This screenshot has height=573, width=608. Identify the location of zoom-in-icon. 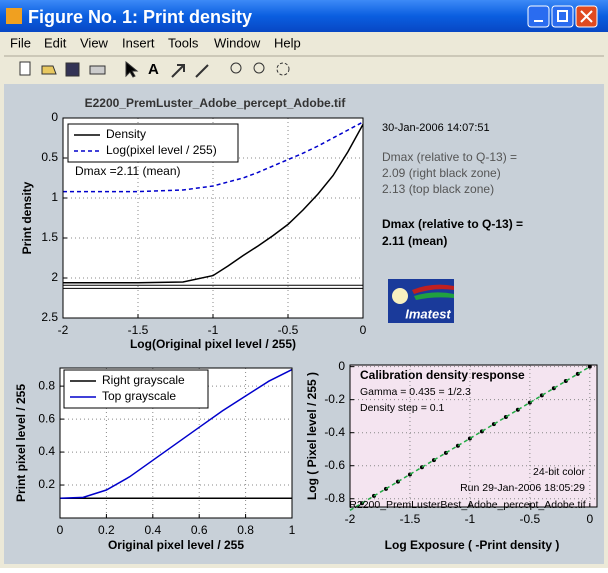
(236, 68).